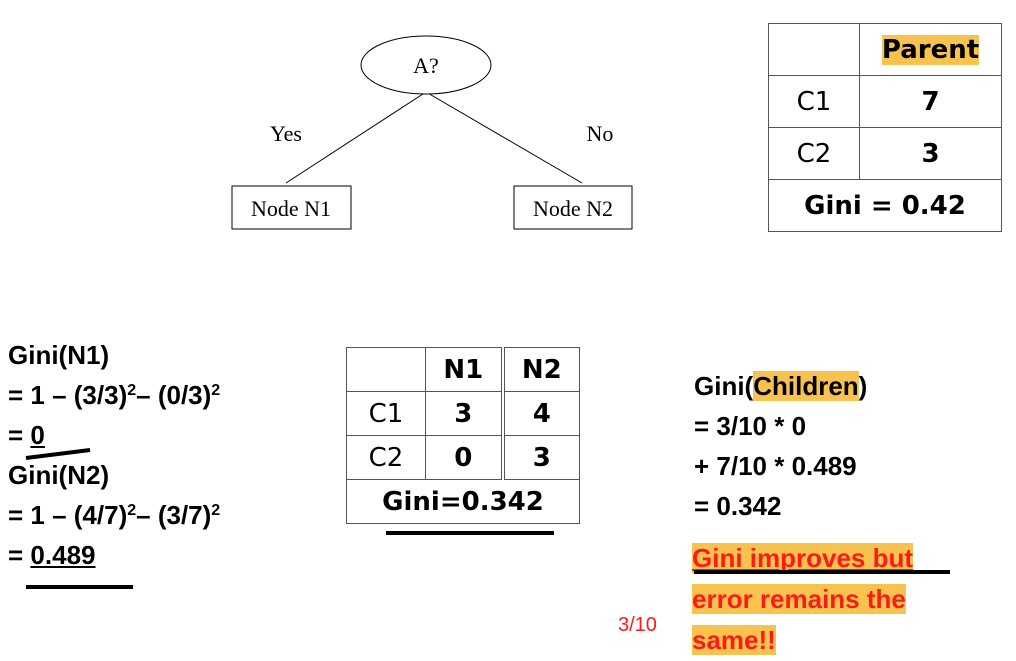  I want to click on split-table: N1 N2 C1 3 4 C2 0 3 Gini=0.342, so click(463, 435).